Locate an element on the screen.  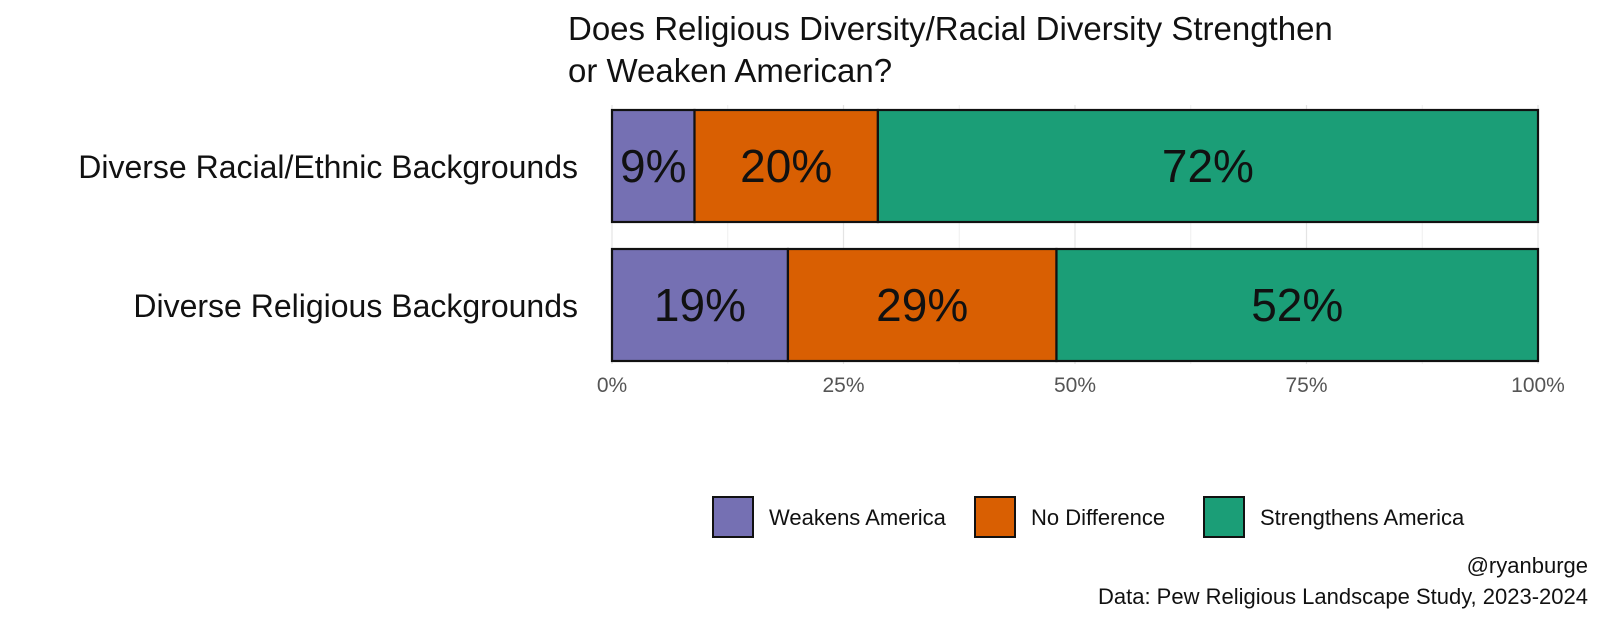
x-tick-label: 75% is located at coordinates (1306, 385).